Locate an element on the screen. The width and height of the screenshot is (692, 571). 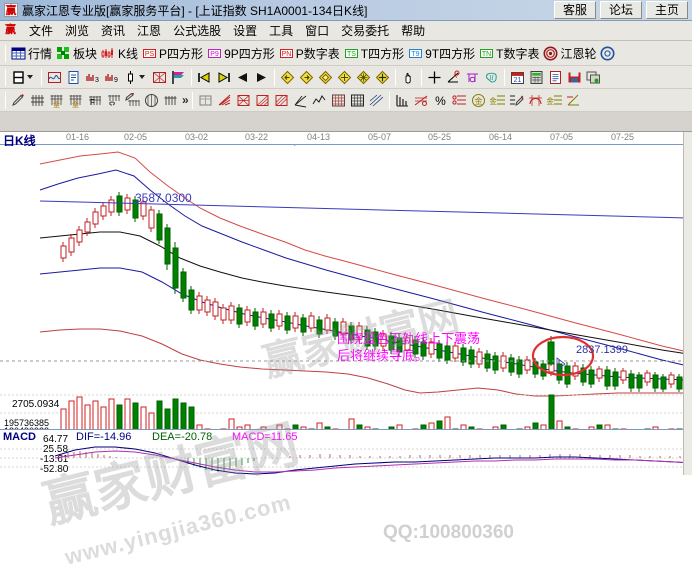
first-page-button is located at coordinates (204, 77).